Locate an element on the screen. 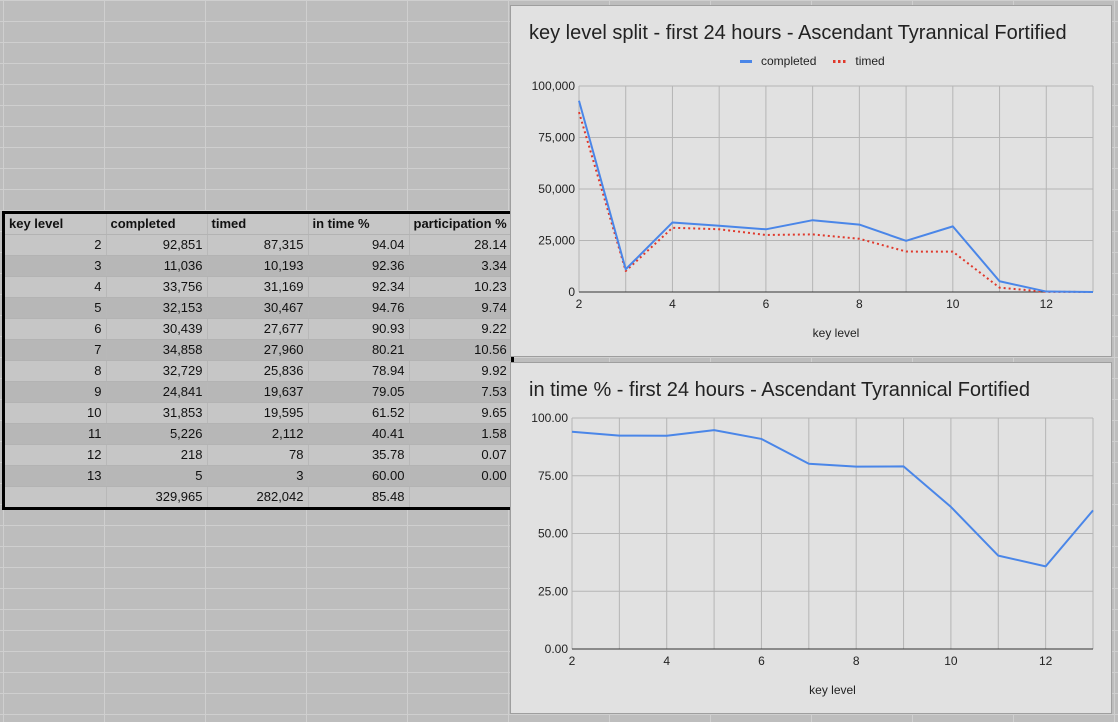  table-cell: 7.53 is located at coordinates (460, 392).